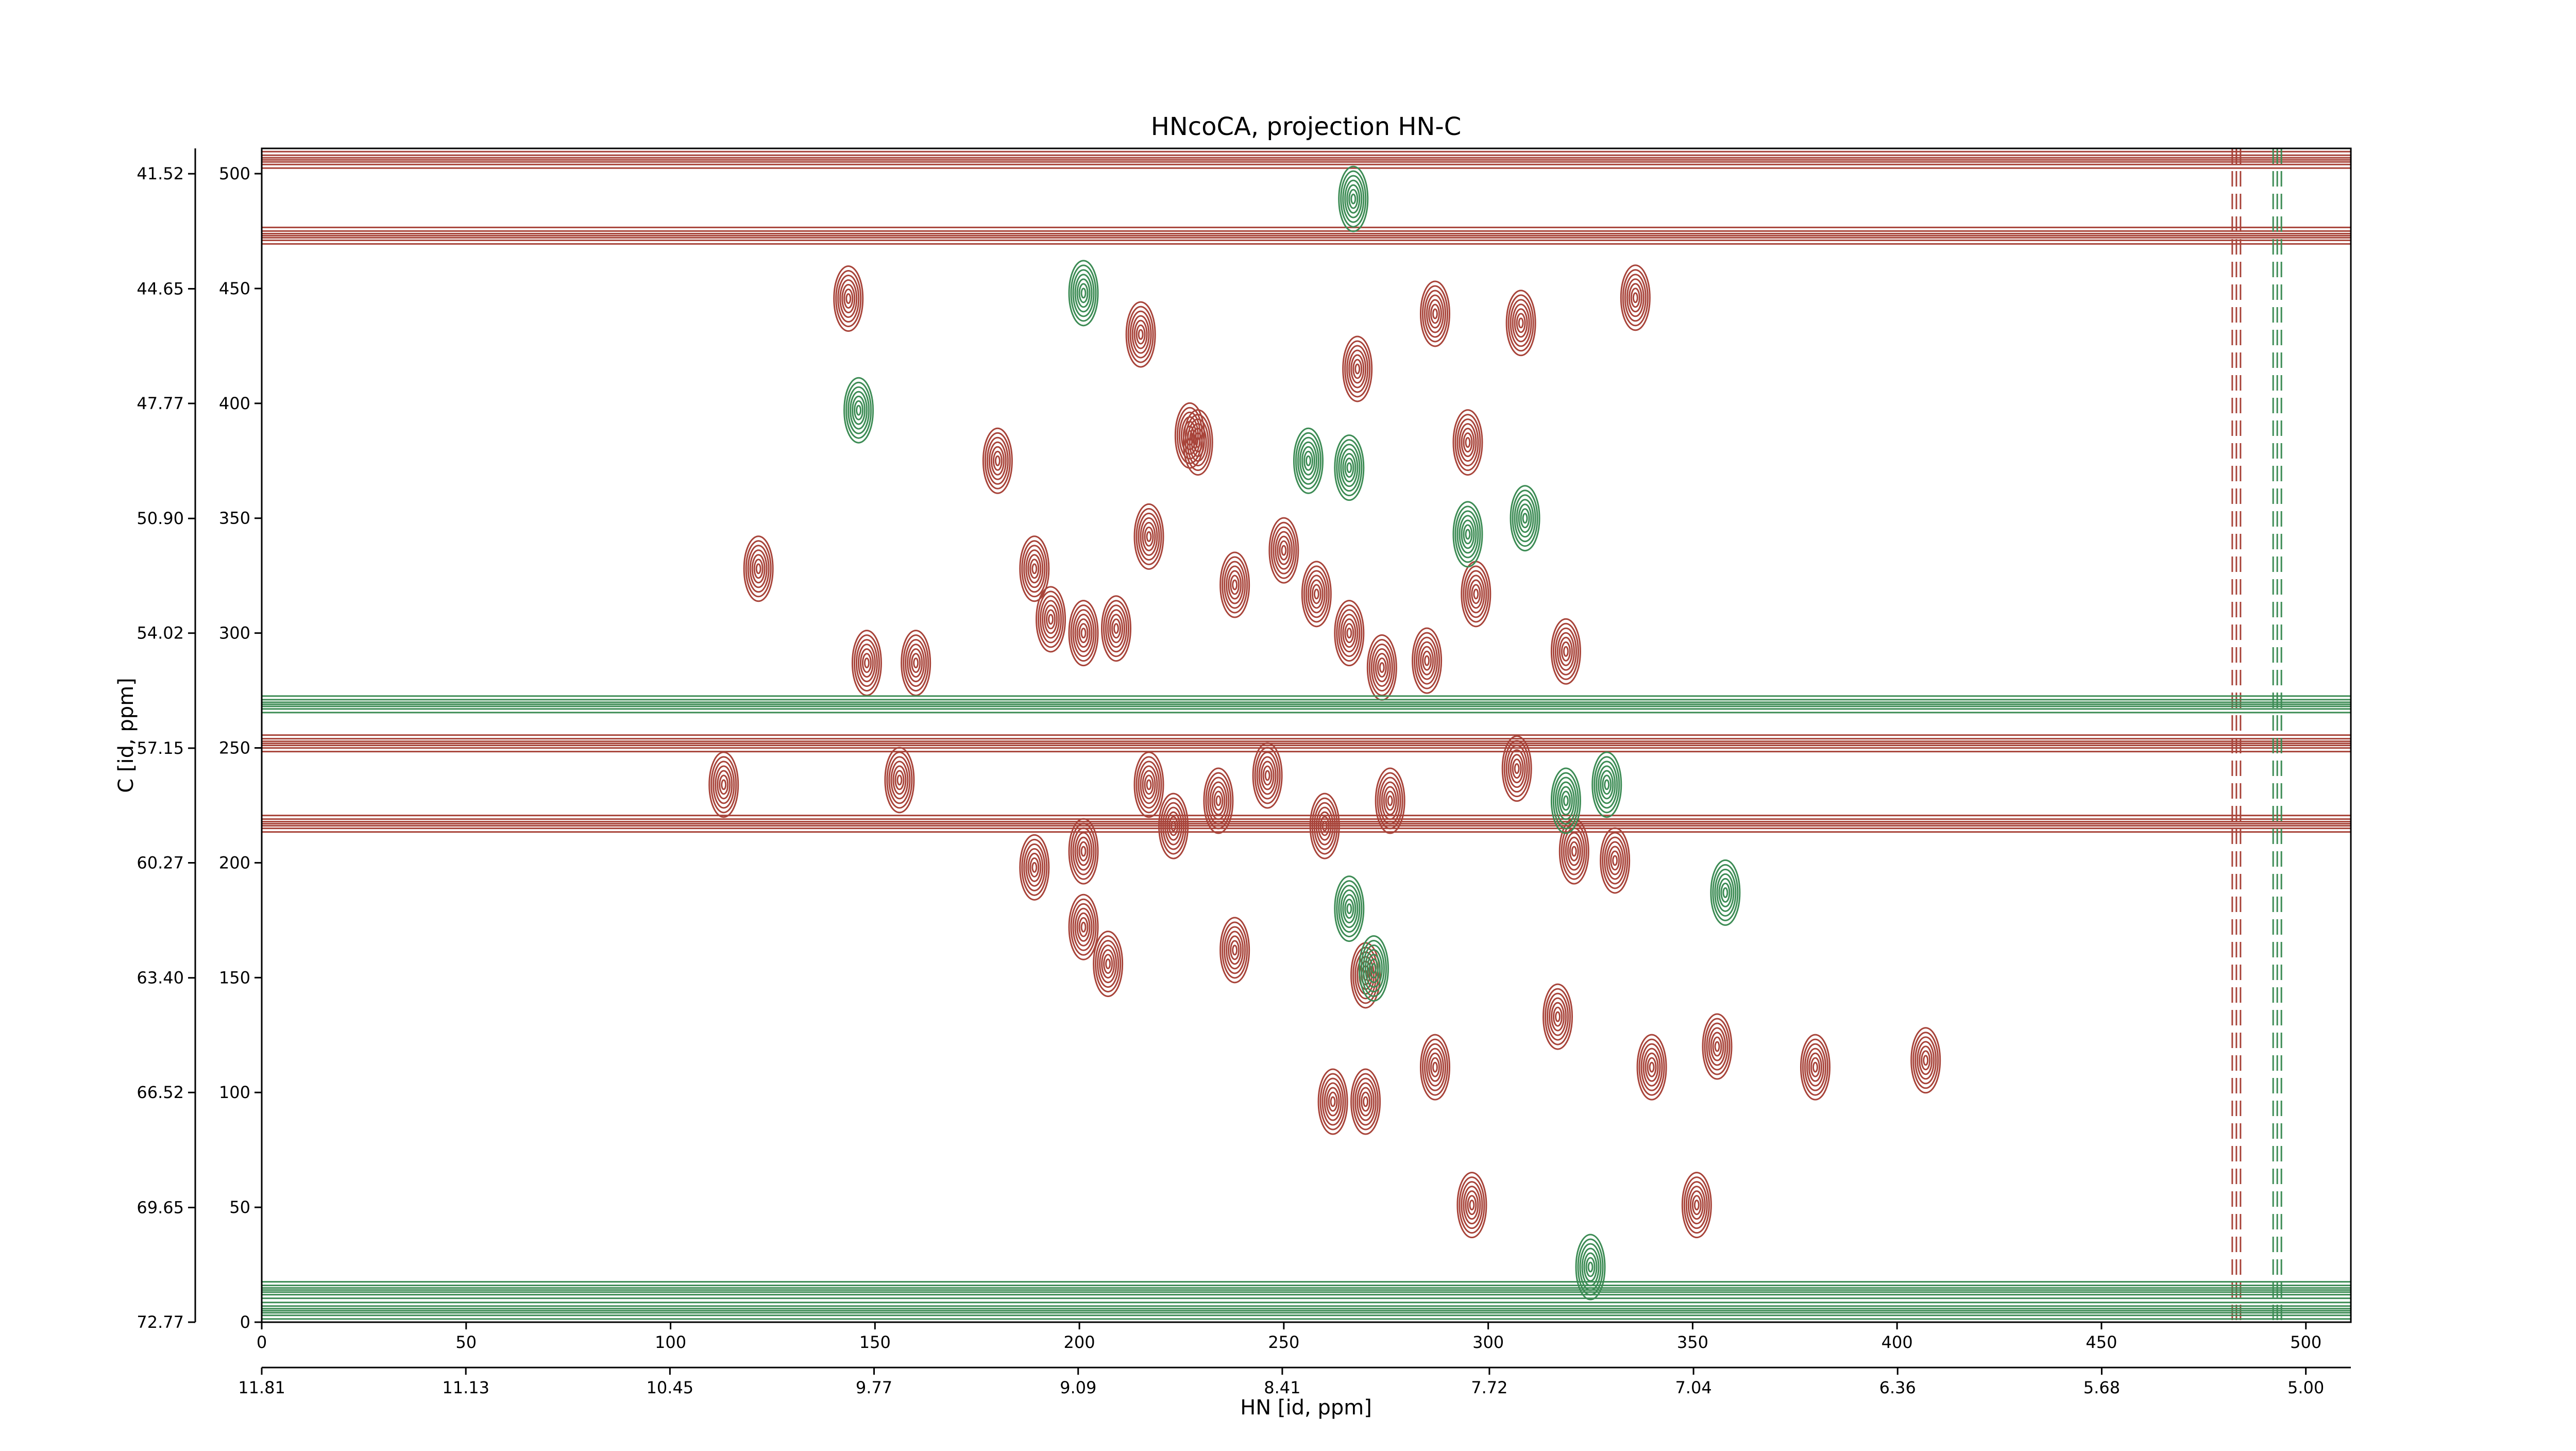 The image size is (2576, 1451). Describe the element at coordinates (1306, 704) in the screenshot. I see `ridge` at that location.